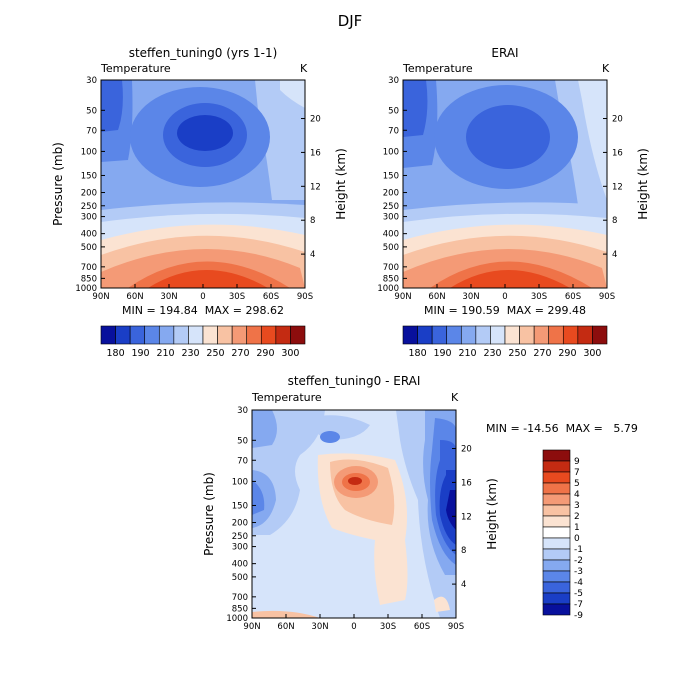 This screenshot has width=700, height=700. Describe the element at coordinates (116, 353) in the screenshot. I see `colorbar-label: 180` at that location.